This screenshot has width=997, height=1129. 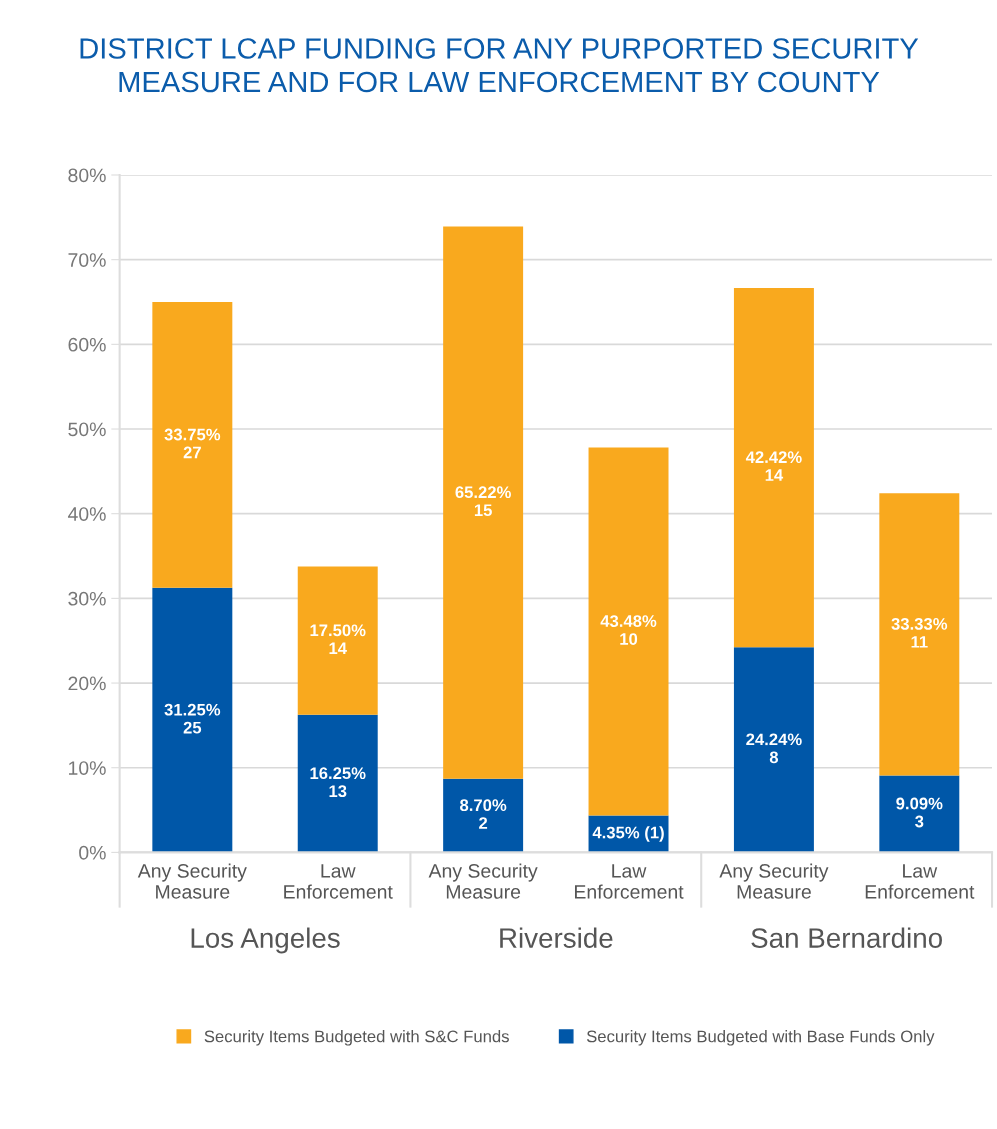 I want to click on y-tick-label: 60%, so click(x=87, y=344).